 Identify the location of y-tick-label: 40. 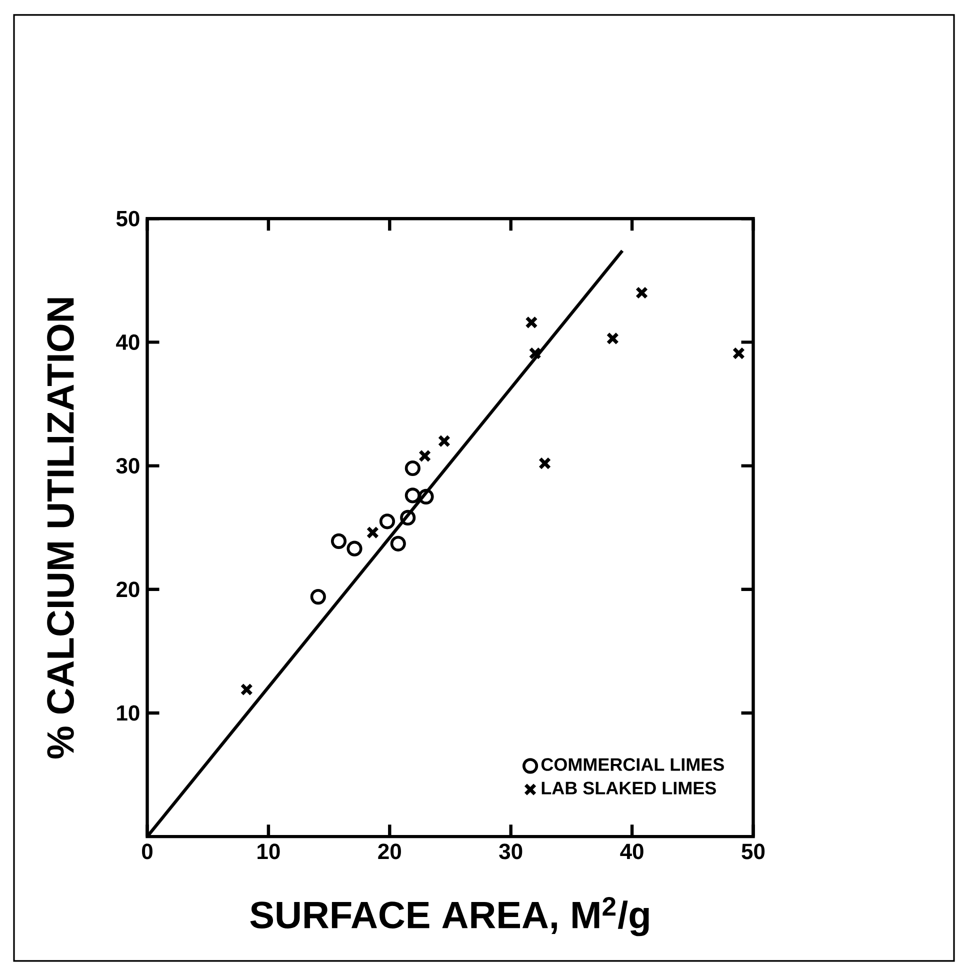
(128, 342).